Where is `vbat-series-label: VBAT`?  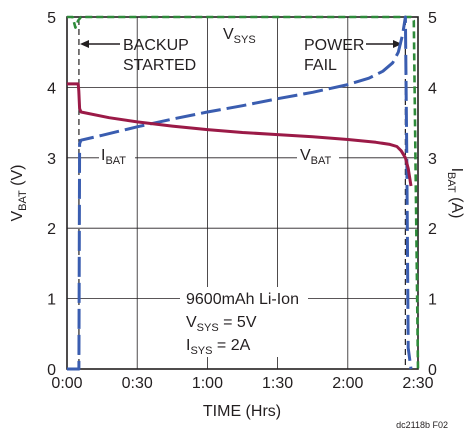 vbat-series-label: VBAT is located at coordinates (316, 157).